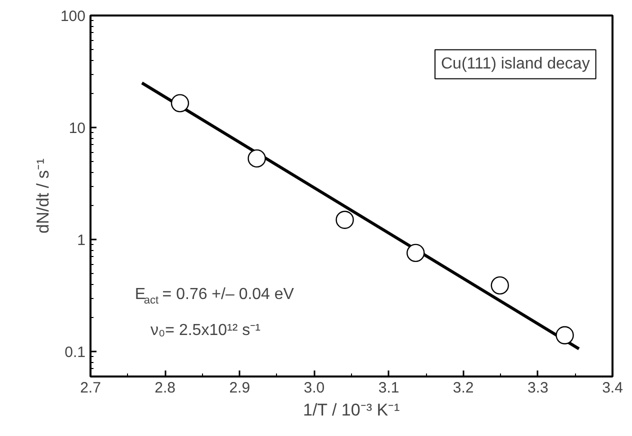 The image size is (632, 436). I want to click on annotation: Cu(111) island decay, so click(515, 64).